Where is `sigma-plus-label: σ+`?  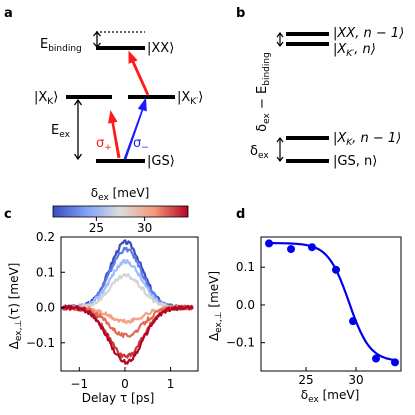 sigma-plus-label: σ+ is located at coordinates (104, 144).